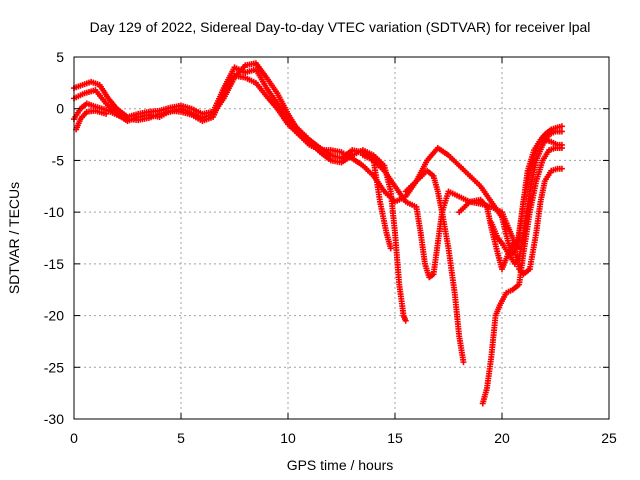  I want to click on x-axis-label: GPS time / hours, so click(340, 465).